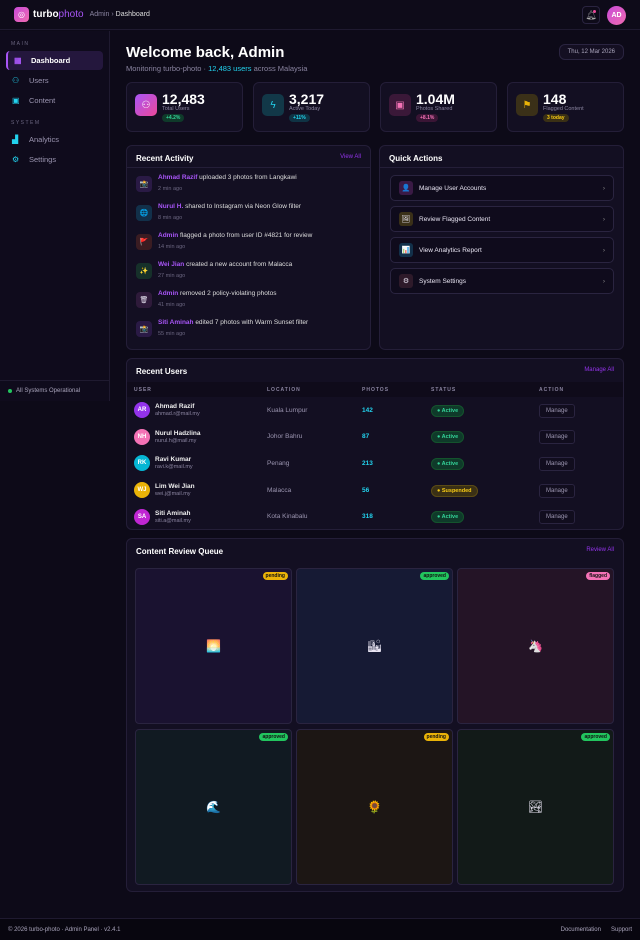  I want to click on review-item: 🏞 approved, so click(535, 807).